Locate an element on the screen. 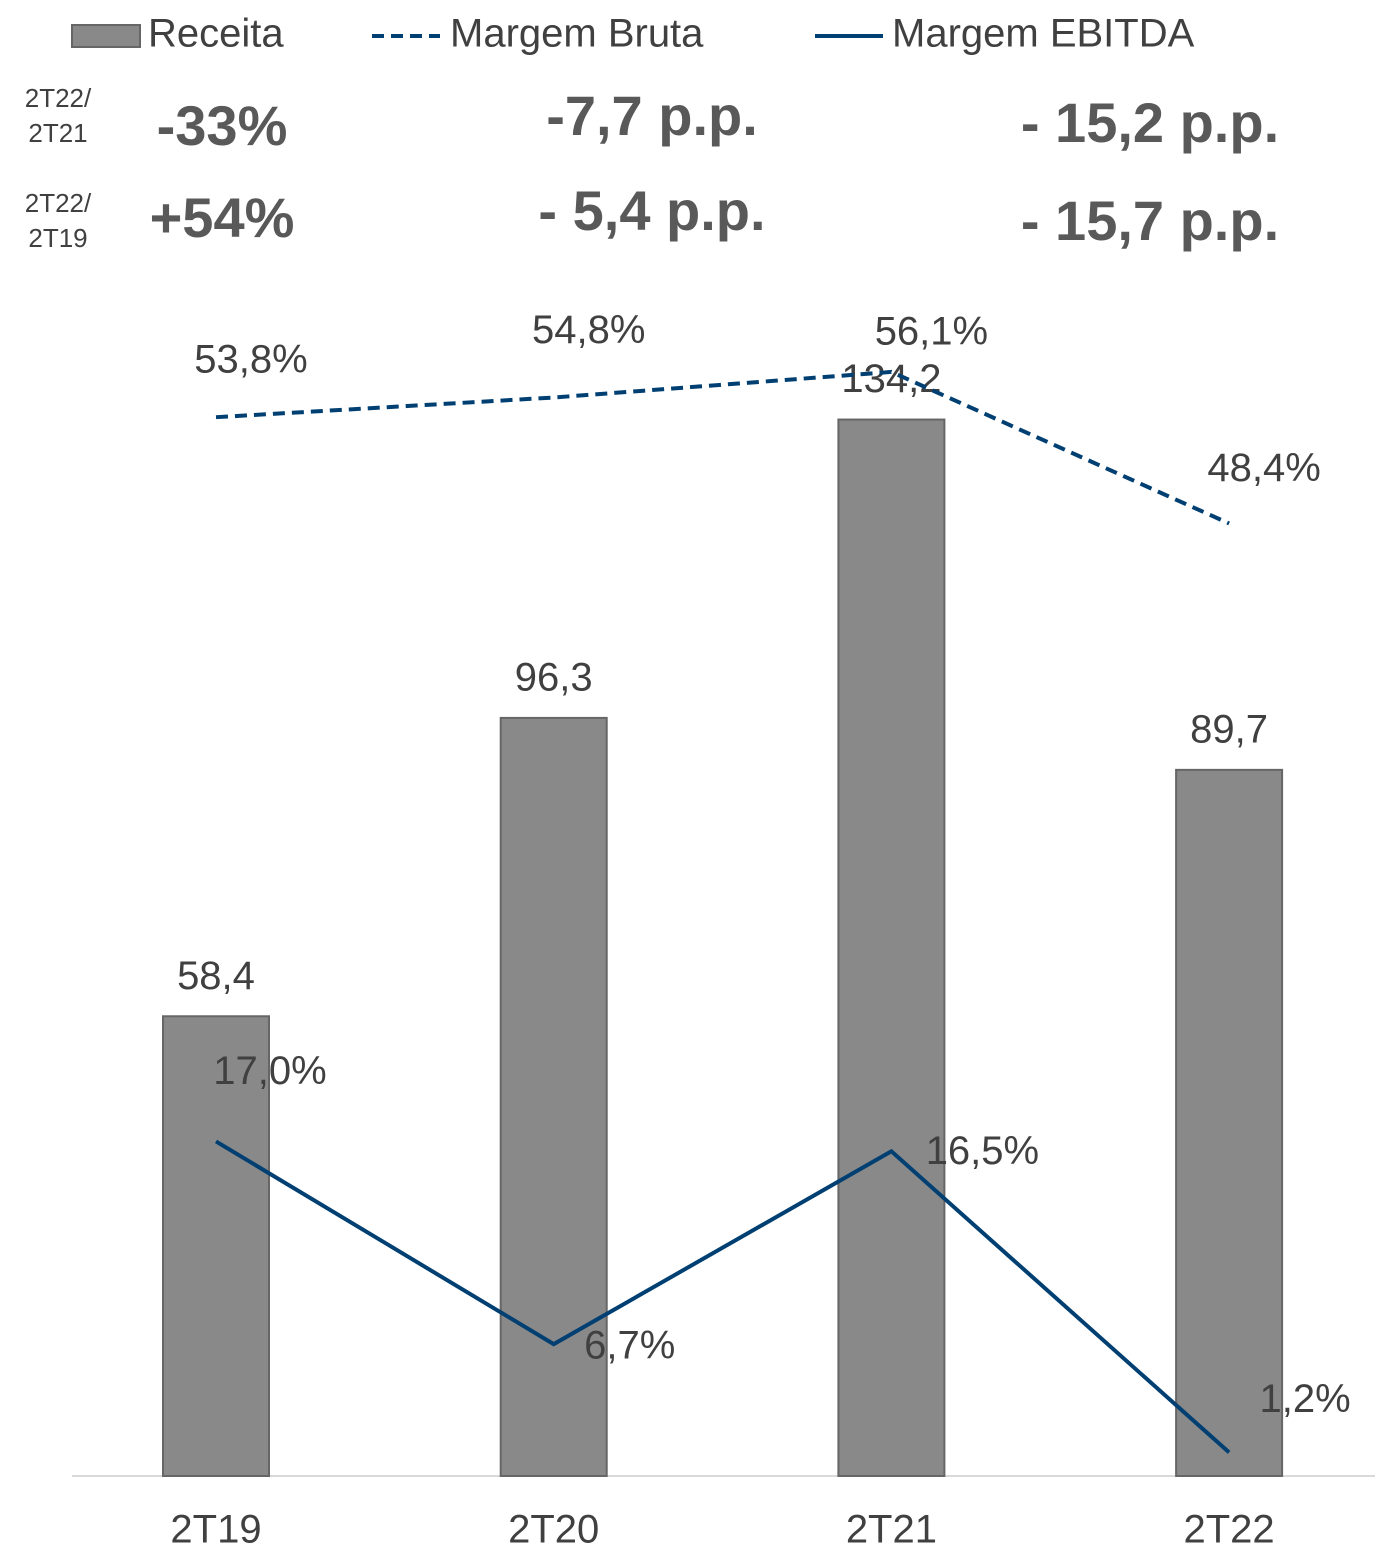 The width and height of the screenshot is (1375, 1555). x-tick-label: 2T20 is located at coordinates (553, 1530).